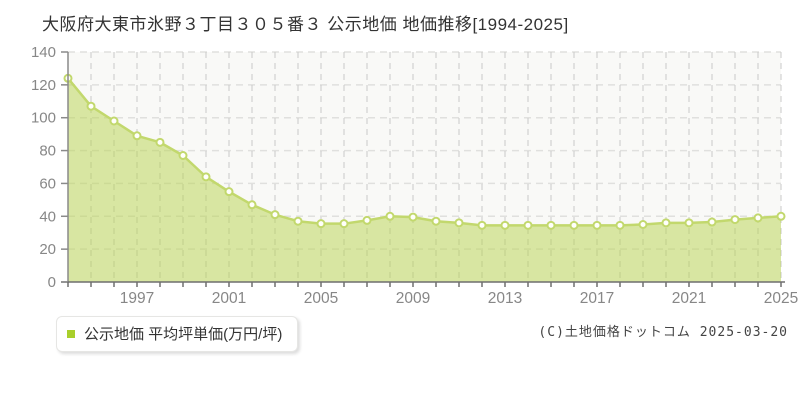  I want to click on data-point-2025, so click(781, 216).